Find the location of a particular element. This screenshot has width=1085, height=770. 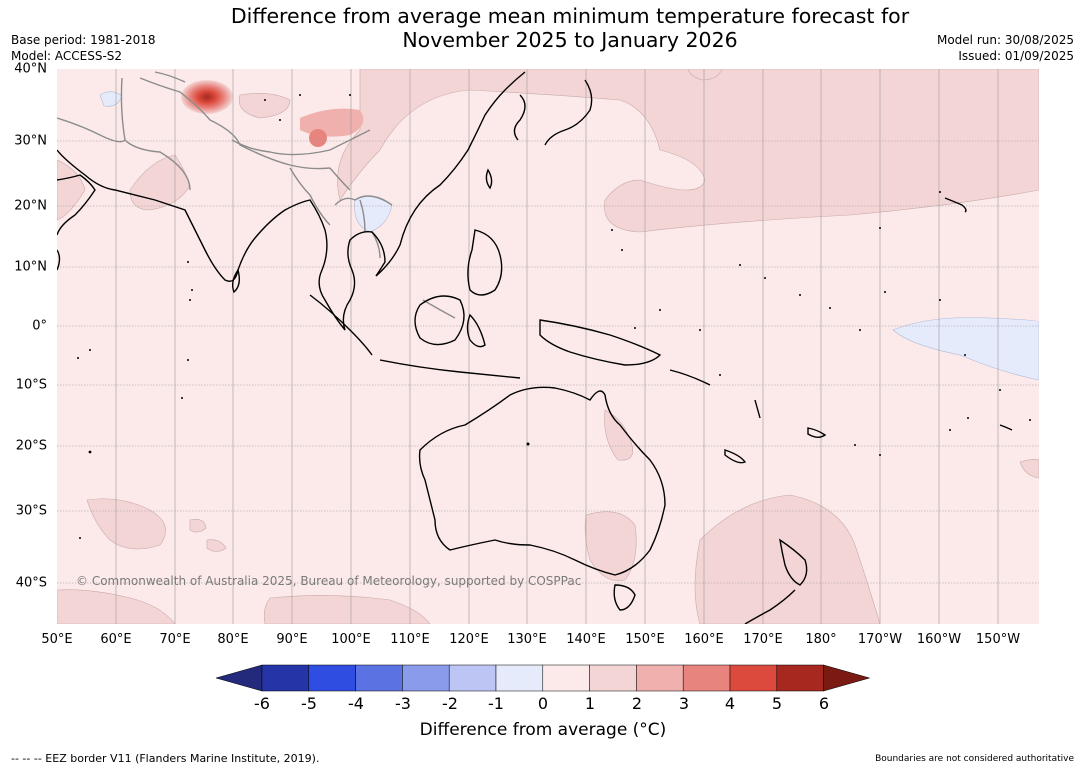

colorbar-tick: 4 is located at coordinates (730, 703).